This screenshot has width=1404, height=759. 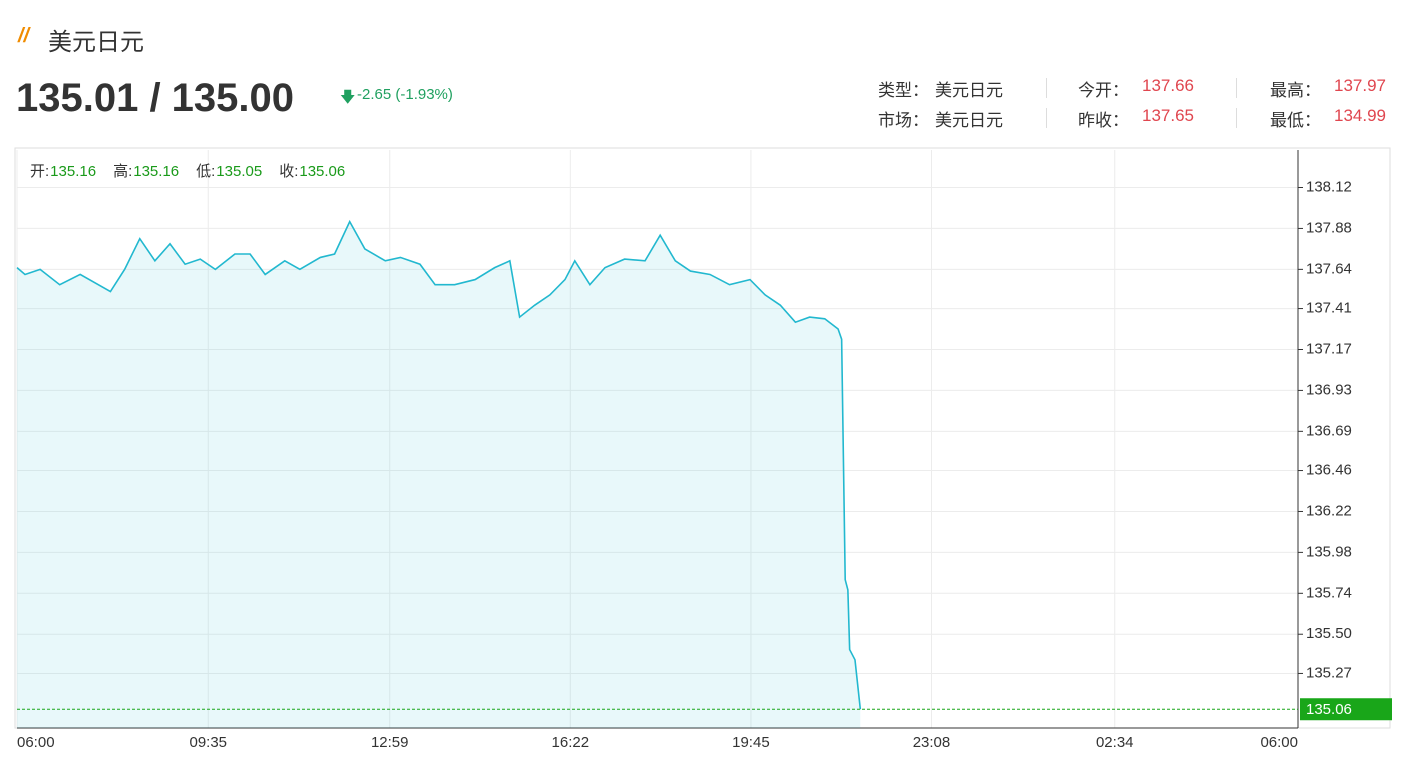 What do you see at coordinates (903, 90) in the screenshot?
I see `info-label: 类型：` at bounding box center [903, 90].